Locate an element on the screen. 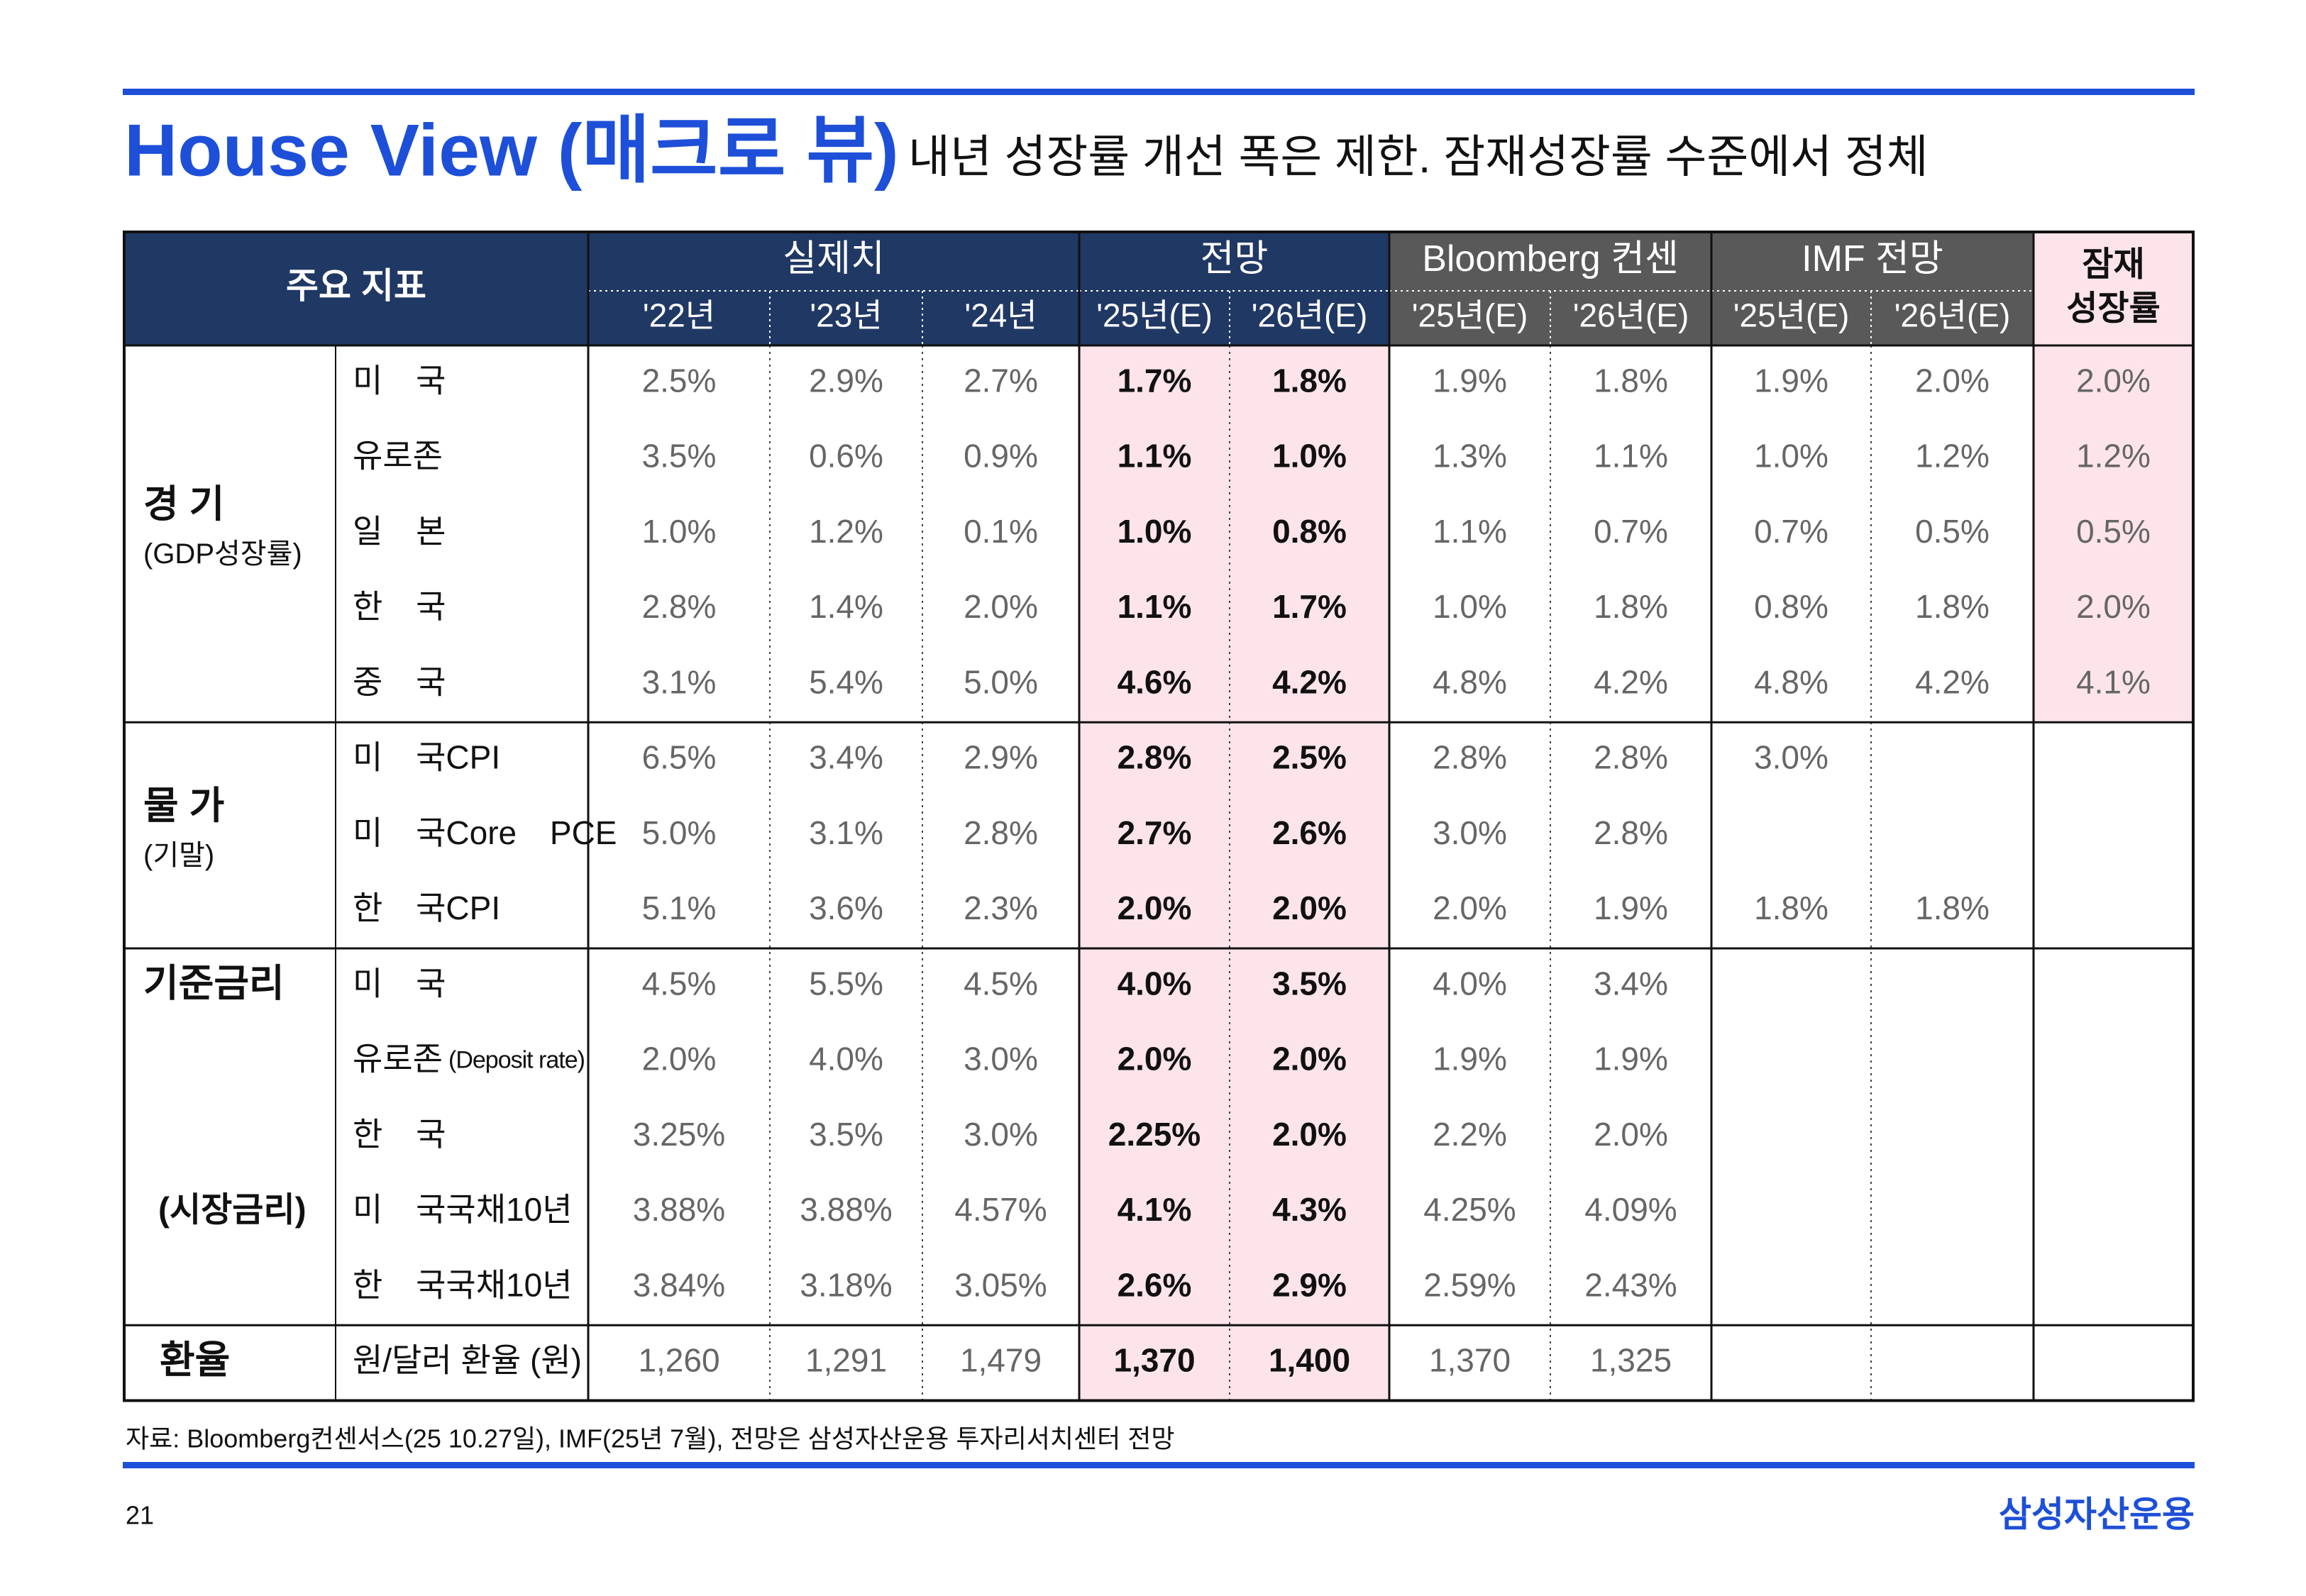 This screenshot has width=2306, height=1596. bottom-rule is located at coordinates (1159, 1465).